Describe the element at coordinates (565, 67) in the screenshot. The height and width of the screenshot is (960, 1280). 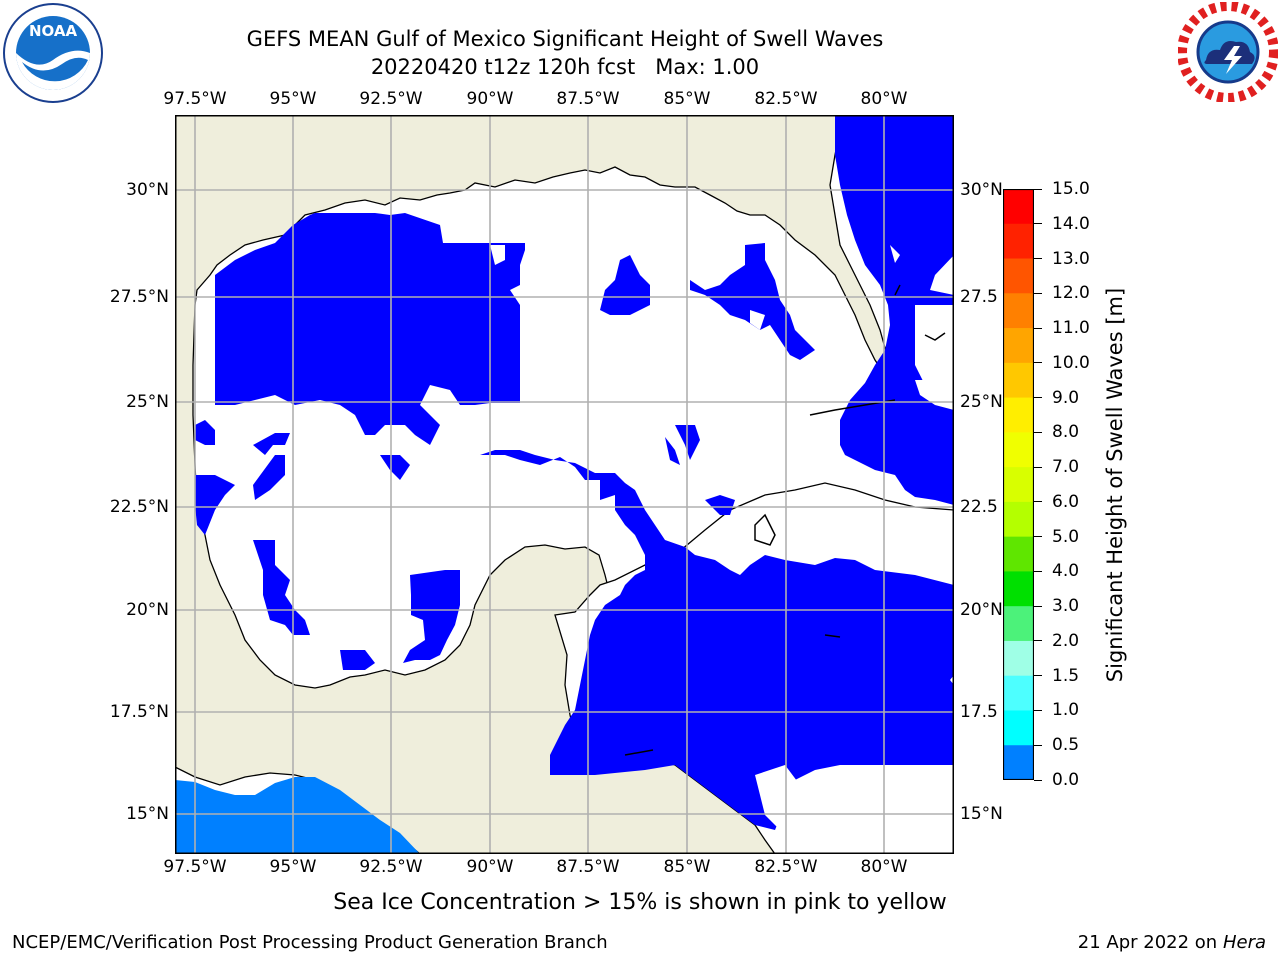
I see `chart-subtitle: 20220420 t12z 120h fcst Max: 1.00` at that location.